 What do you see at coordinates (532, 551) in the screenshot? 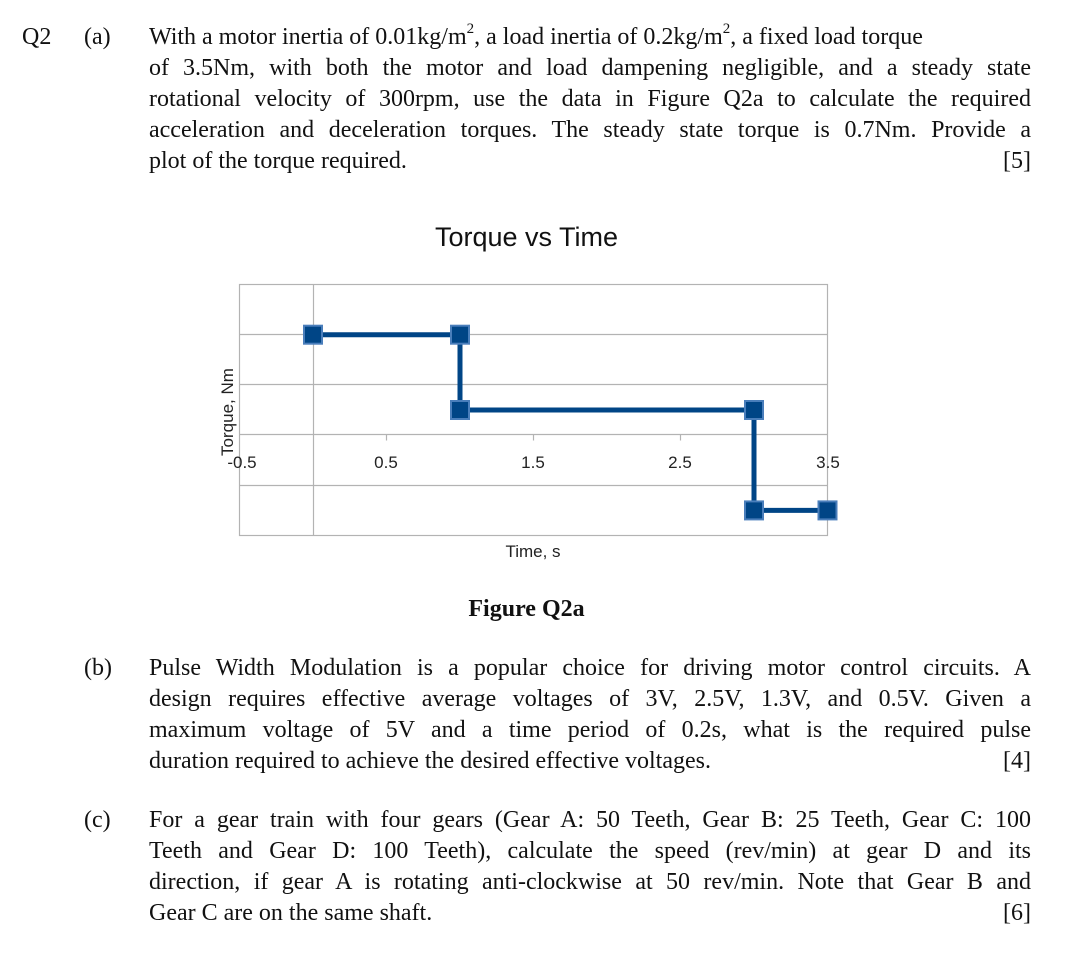
I see `x-axis-label: Time, s` at bounding box center [532, 551].